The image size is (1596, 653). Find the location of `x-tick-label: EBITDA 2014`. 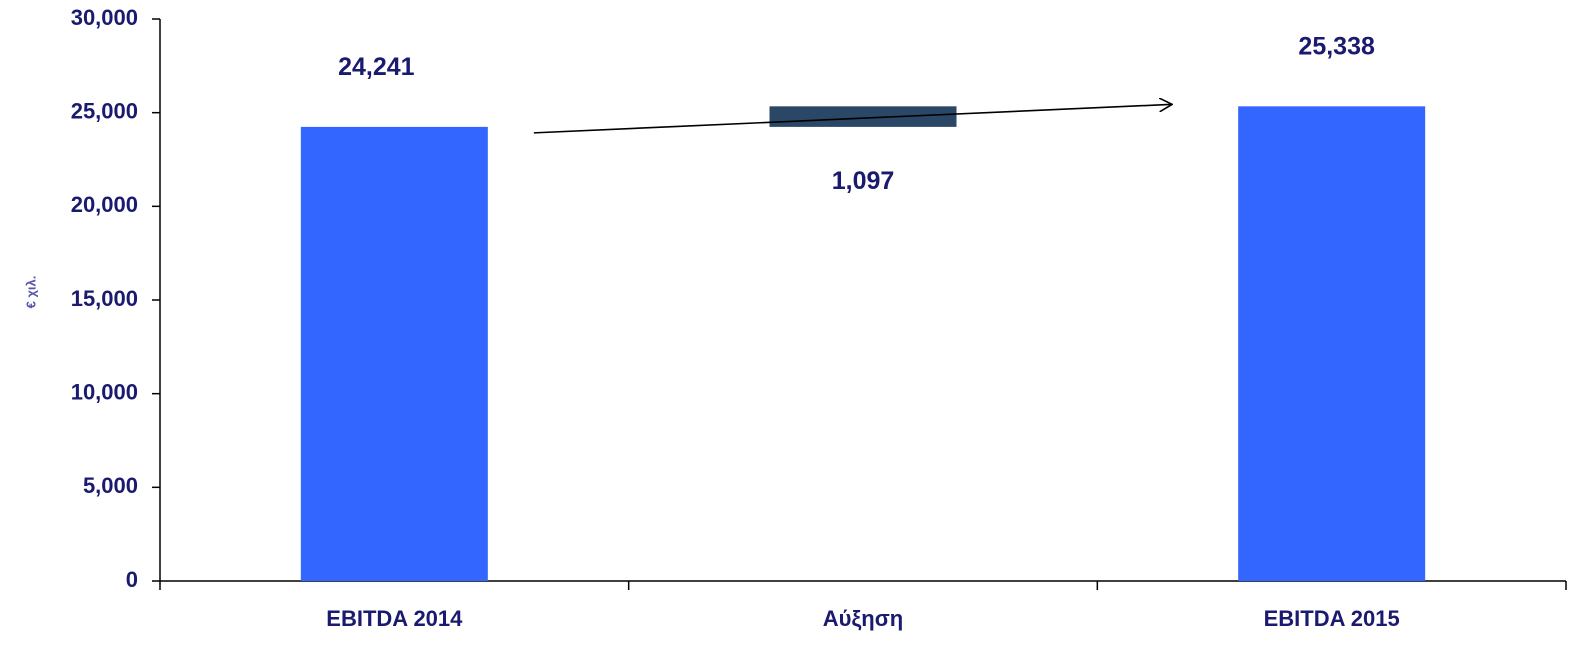

x-tick-label: EBITDA 2014 is located at coordinates (394, 618).